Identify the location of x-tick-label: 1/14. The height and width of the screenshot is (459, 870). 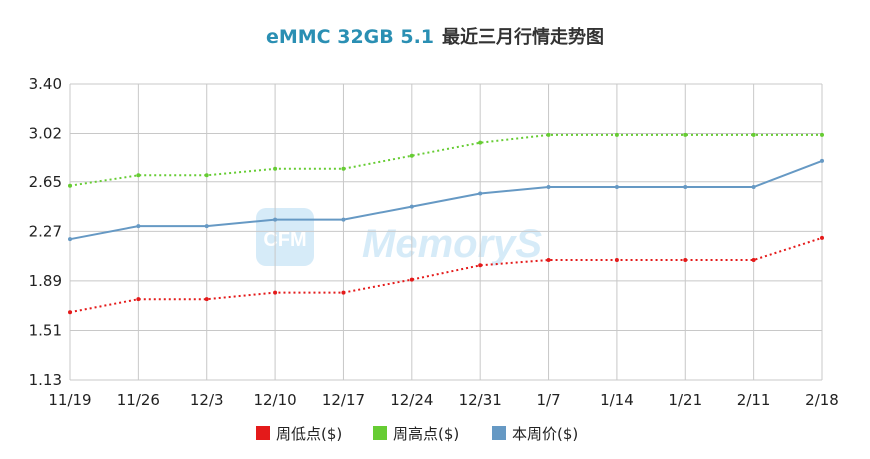
(617, 400).